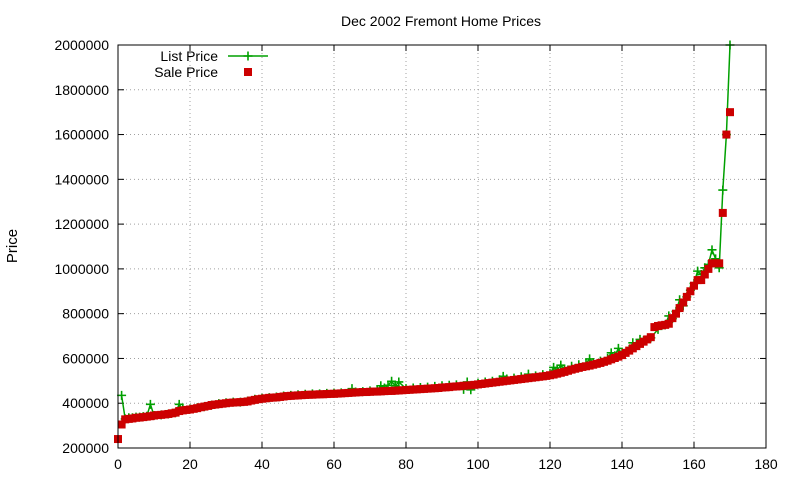 The width and height of the screenshot is (800, 480). What do you see at coordinates (12, 246) in the screenshot?
I see `y-axis-label: Price` at bounding box center [12, 246].